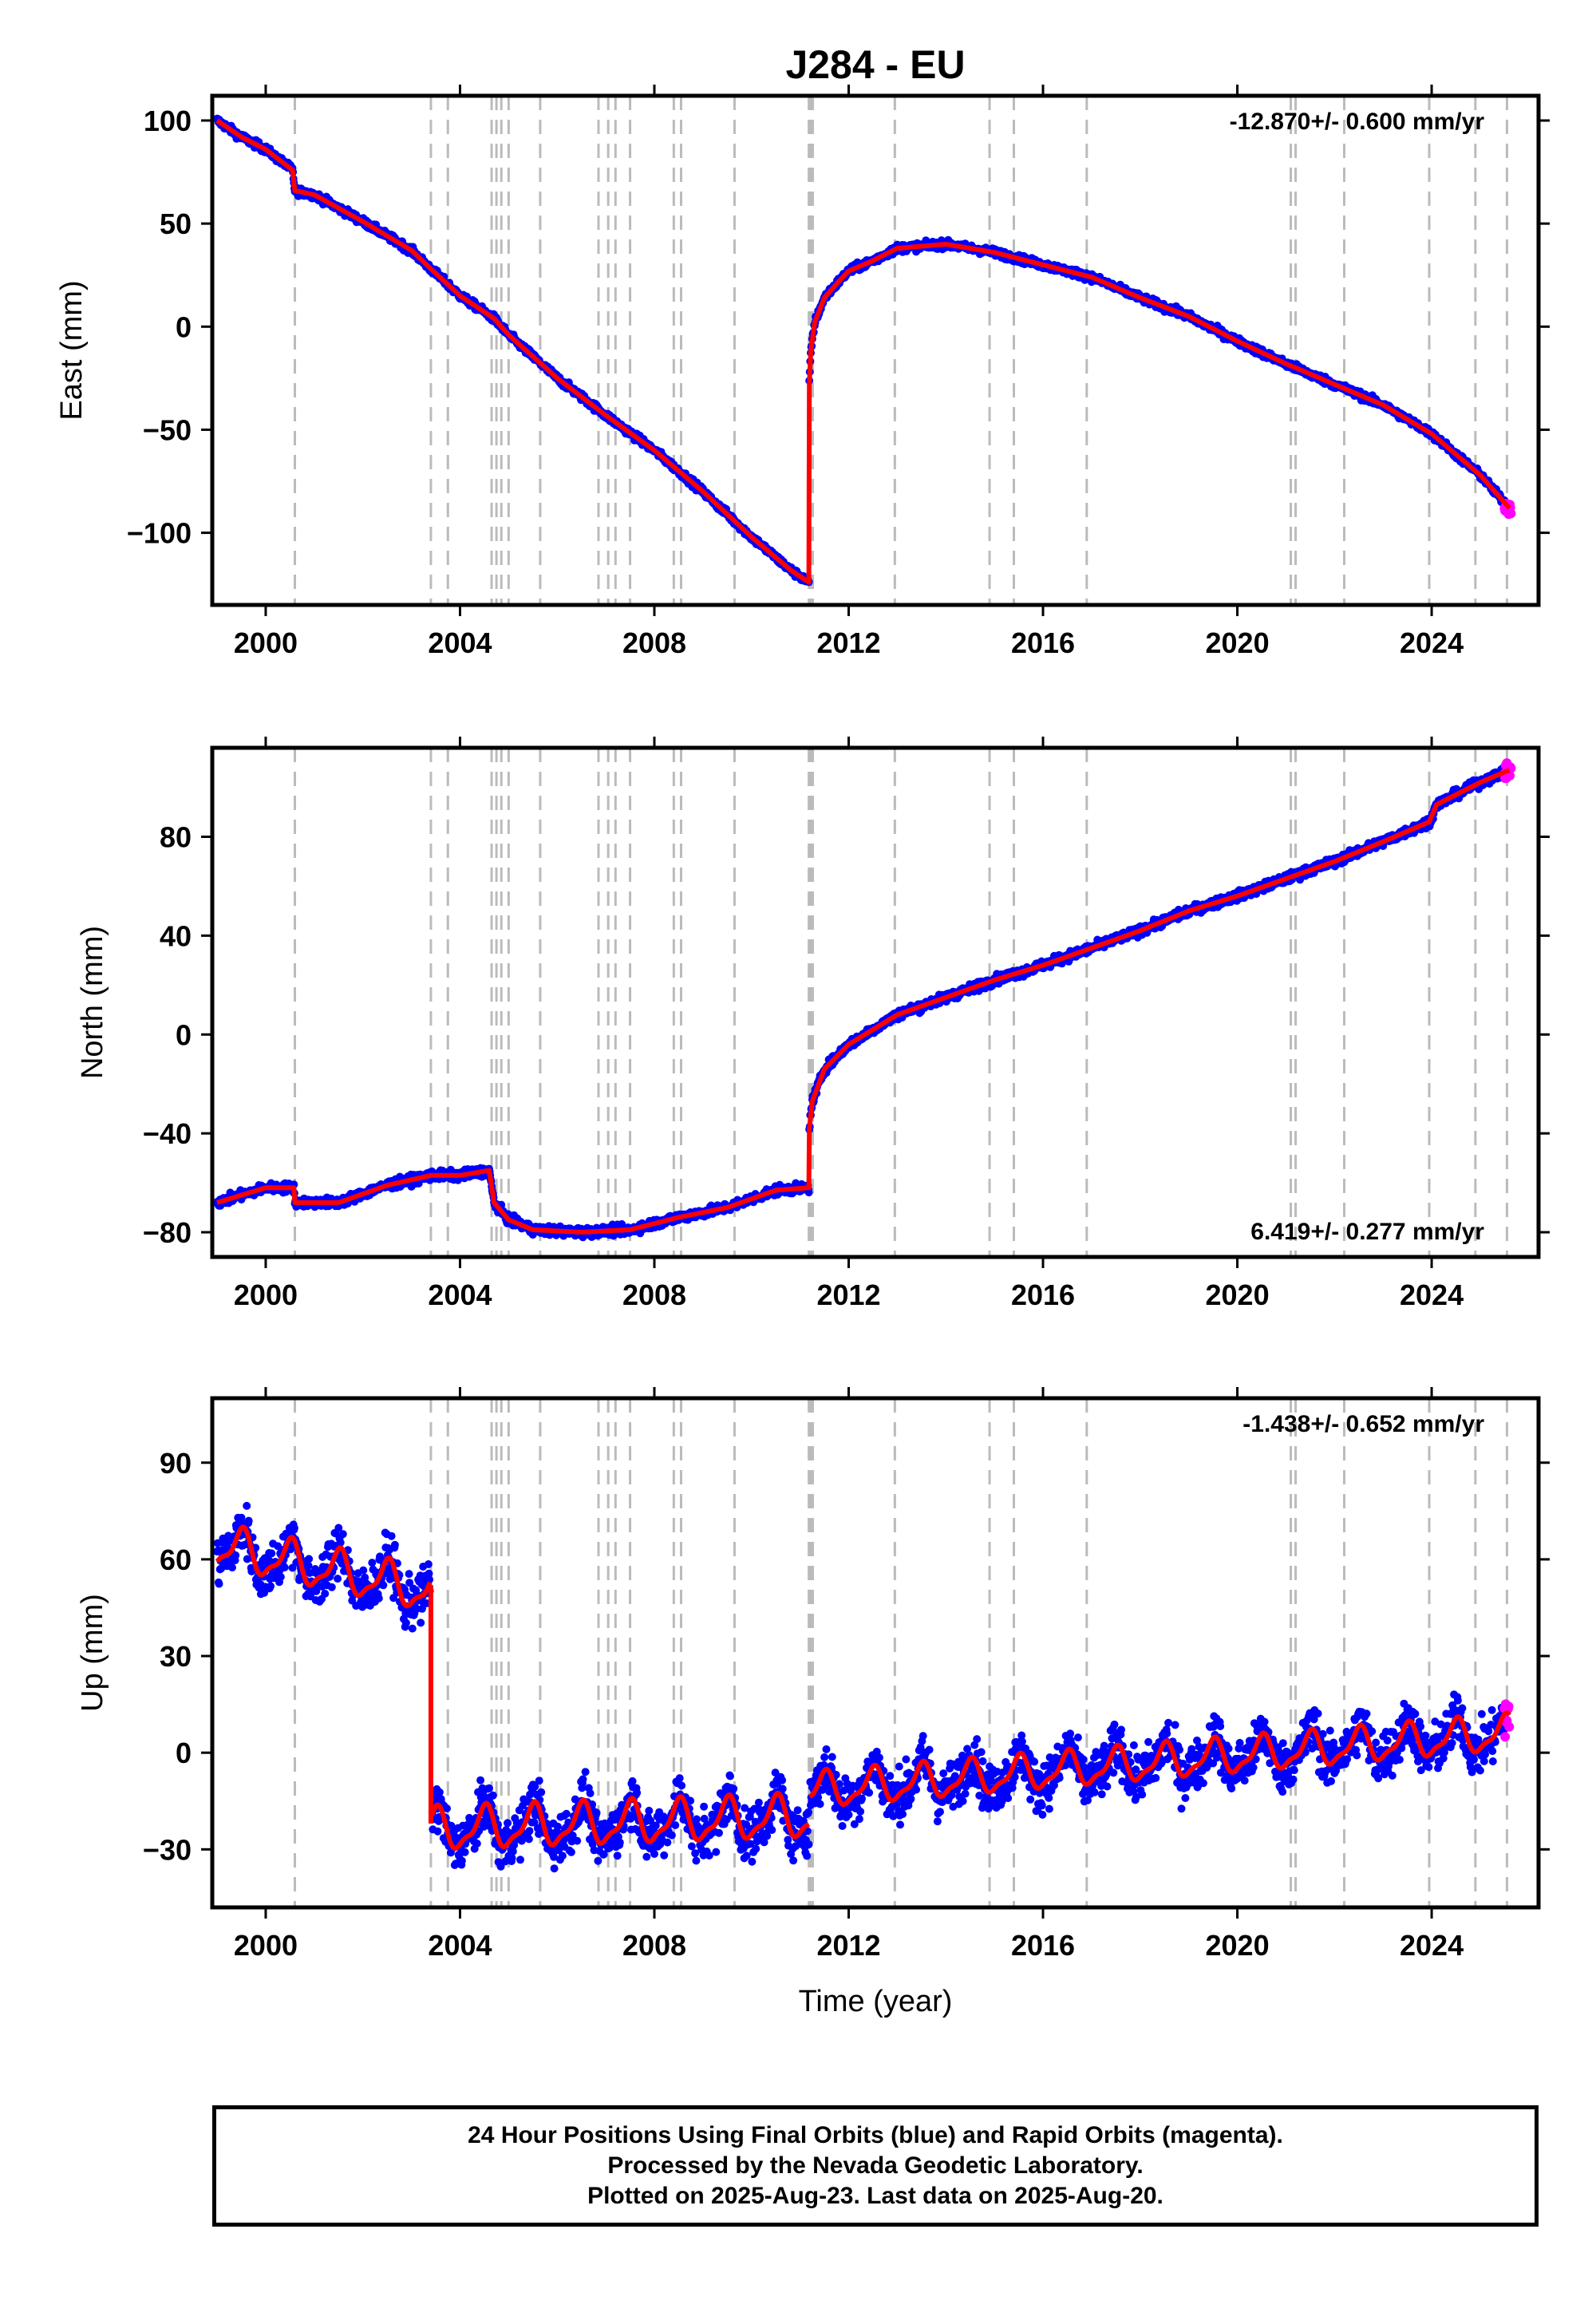 The height and width of the screenshot is (2316, 1596). What do you see at coordinates (266, 642) in the screenshot?
I see `east-x-tick-label: 2000` at bounding box center [266, 642].